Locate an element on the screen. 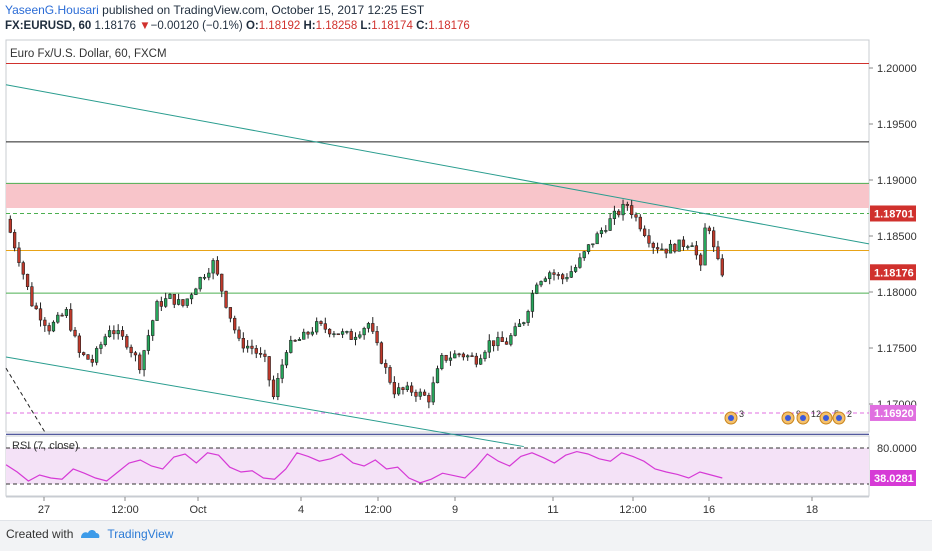 The height and width of the screenshot is (551, 932). price-label: 1.18176 is located at coordinates (894, 273).